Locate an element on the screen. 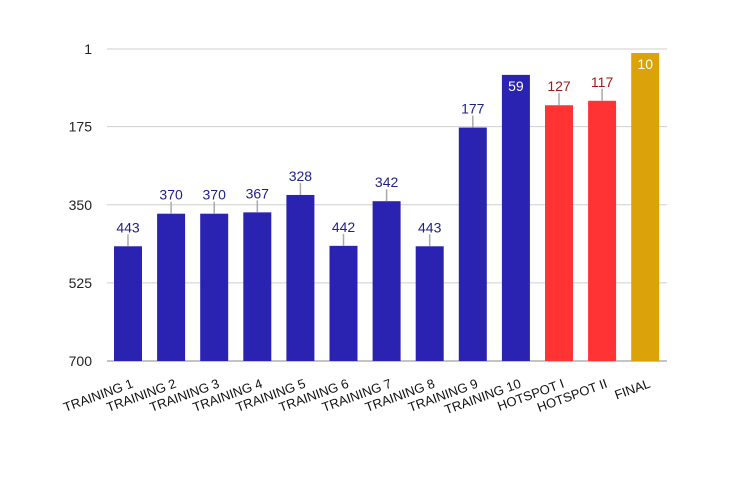 Image resolution: width=750 pixels, height=486 pixels. y-tick-label: 1 is located at coordinates (88, 49).